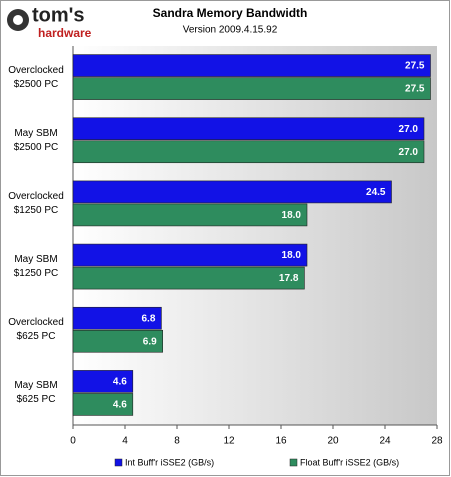 The width and height of the screenshot is (451, 477). What do you see at coordinates (376, 192) in the screenshot?
I see `data-label: 24.5` at bounding box center [376, 192].